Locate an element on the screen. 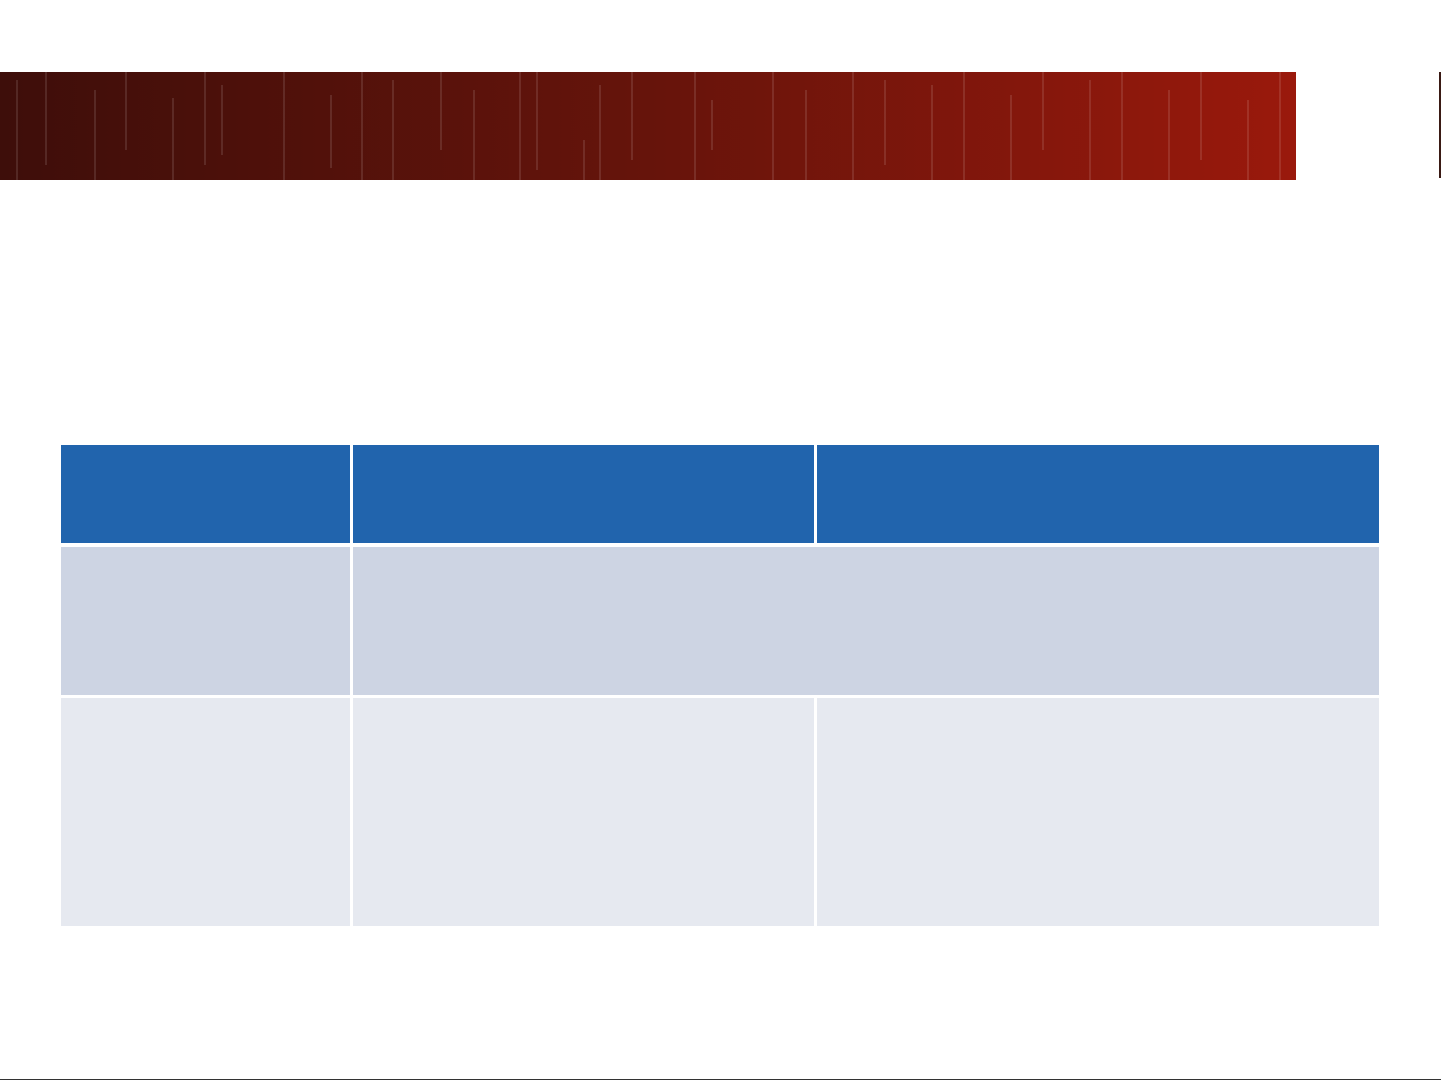 This screenshot has width=1441, height=1081. banner-stripes is located at coordinates (648, 126).